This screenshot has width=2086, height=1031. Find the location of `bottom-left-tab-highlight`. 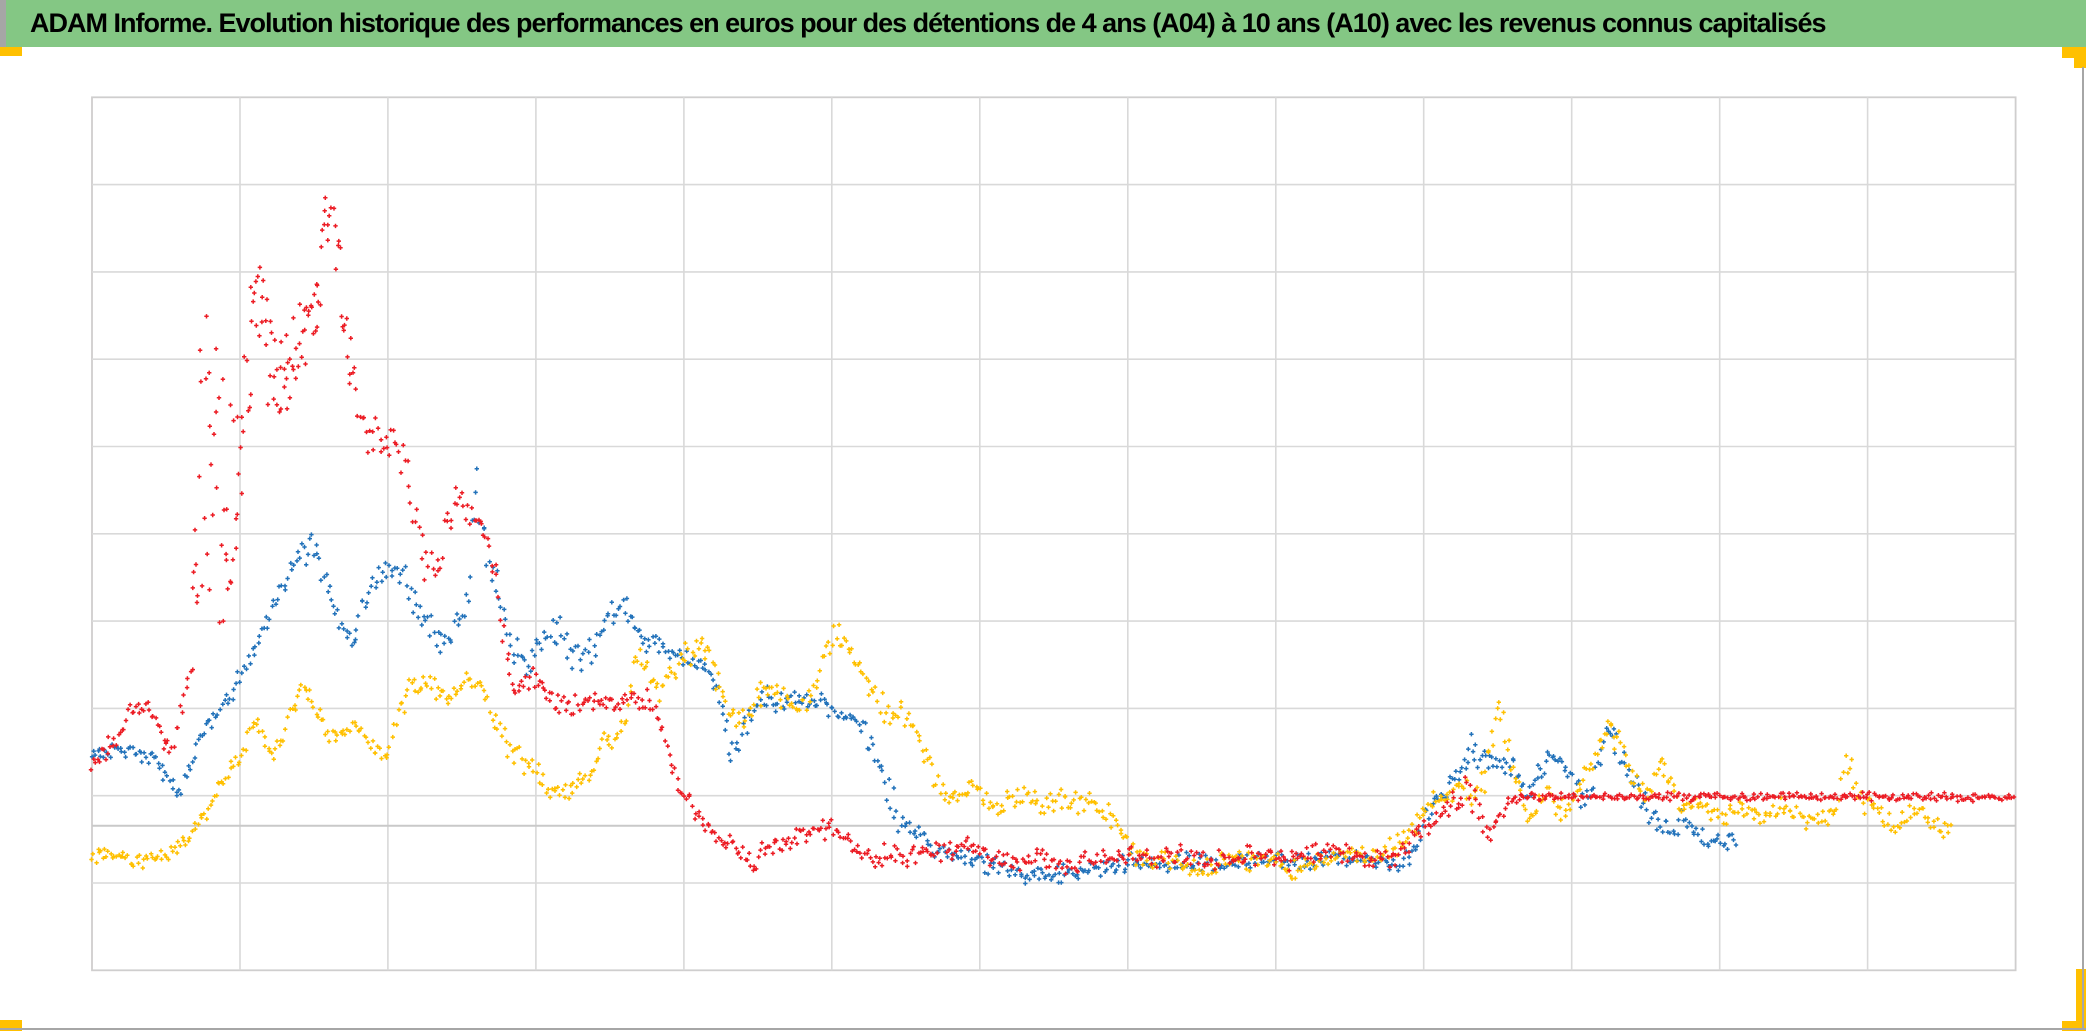

bottom-left-tab-highlight is located at coordinates (11, 1025).